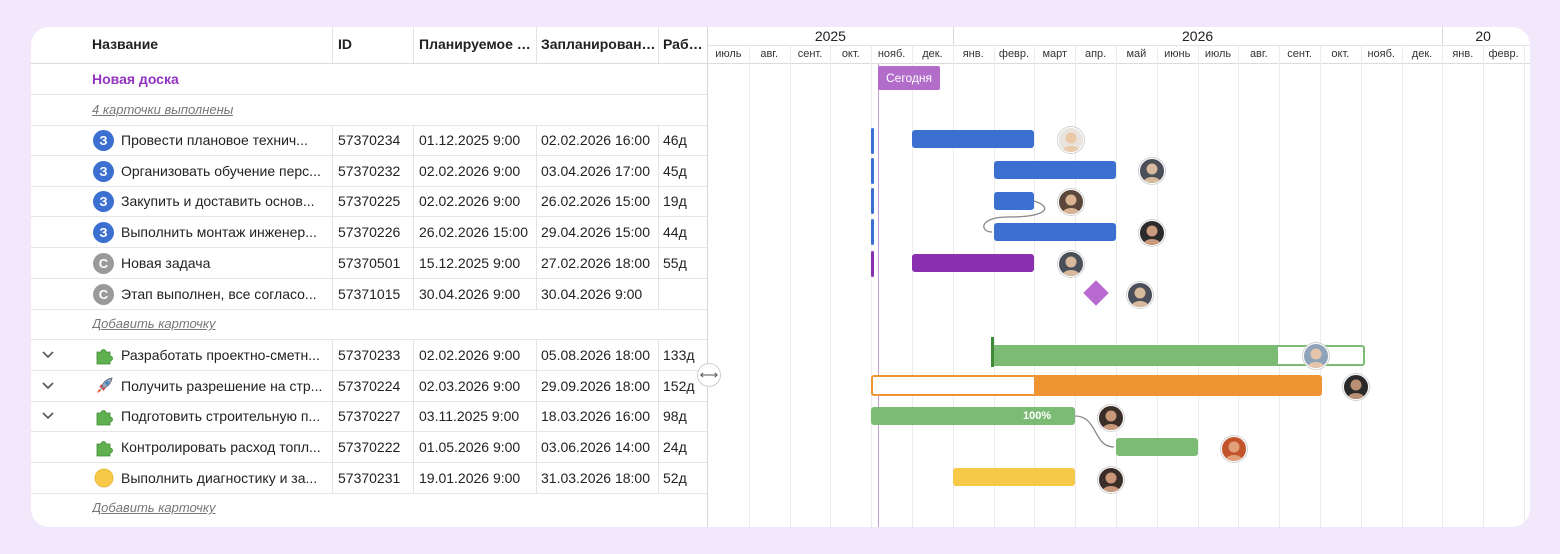 The height and width of the screenshot is (554, 1560). Describe the element at coordinates (473, 232) in the screenshot. I see `task-start: 26.02.2026 15:00` at that location.